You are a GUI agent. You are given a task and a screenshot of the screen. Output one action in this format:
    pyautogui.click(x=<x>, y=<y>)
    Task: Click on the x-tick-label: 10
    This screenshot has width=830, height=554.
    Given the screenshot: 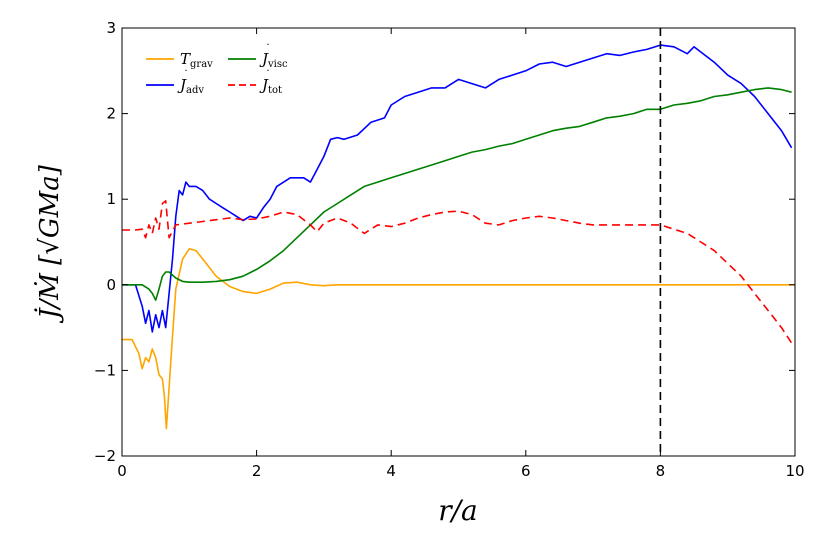 What is the action you would take?
    pyautogui.click(x=794, y=471)
    